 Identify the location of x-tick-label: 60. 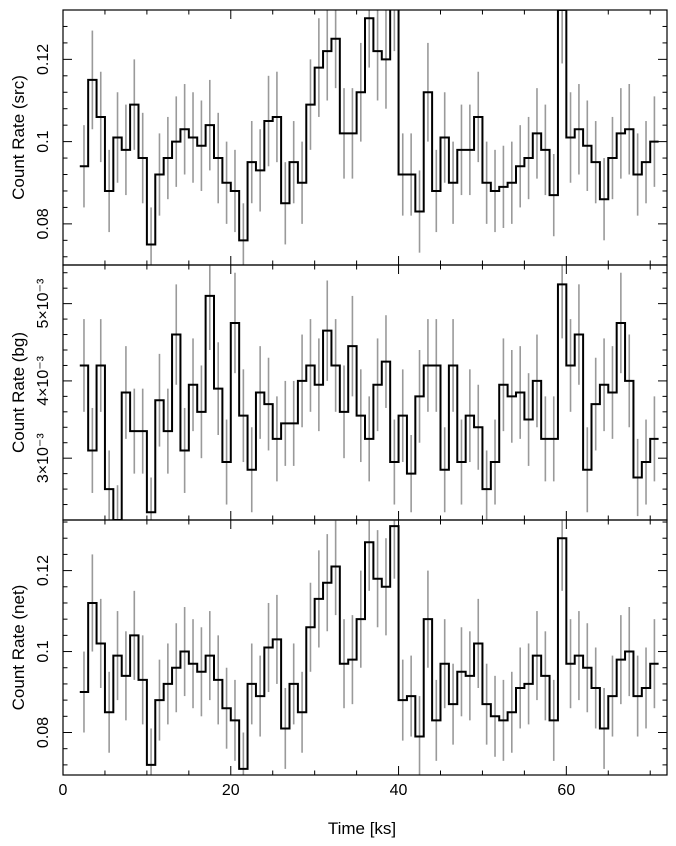
(566, 790).